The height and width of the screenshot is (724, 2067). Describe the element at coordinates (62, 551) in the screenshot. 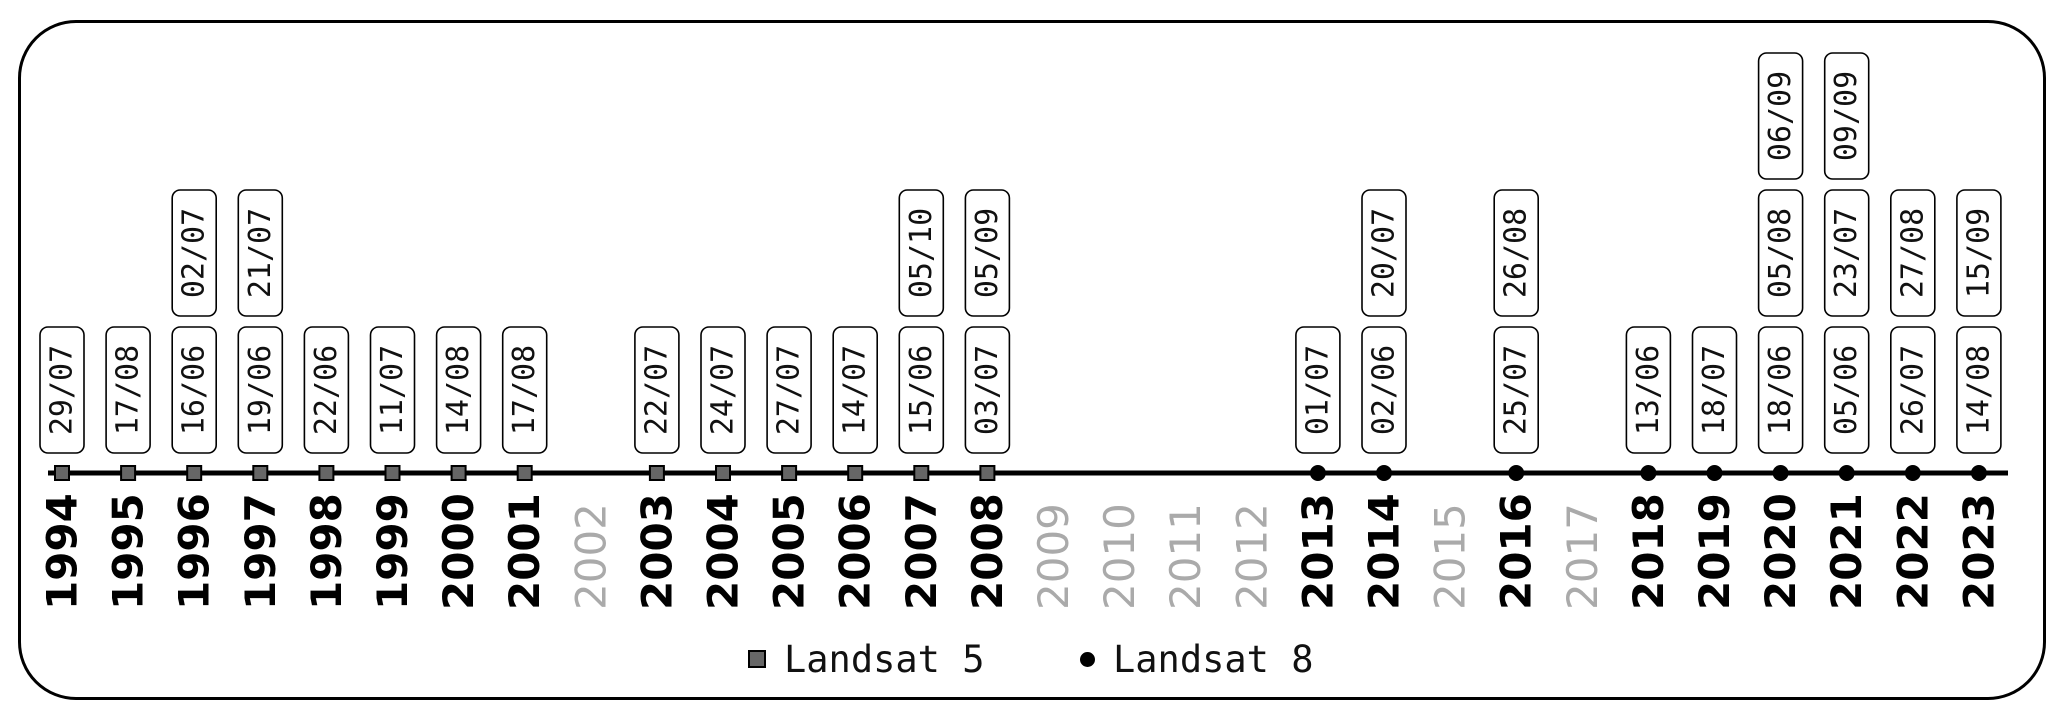

I see `year-label-1994: 1994` at that location.